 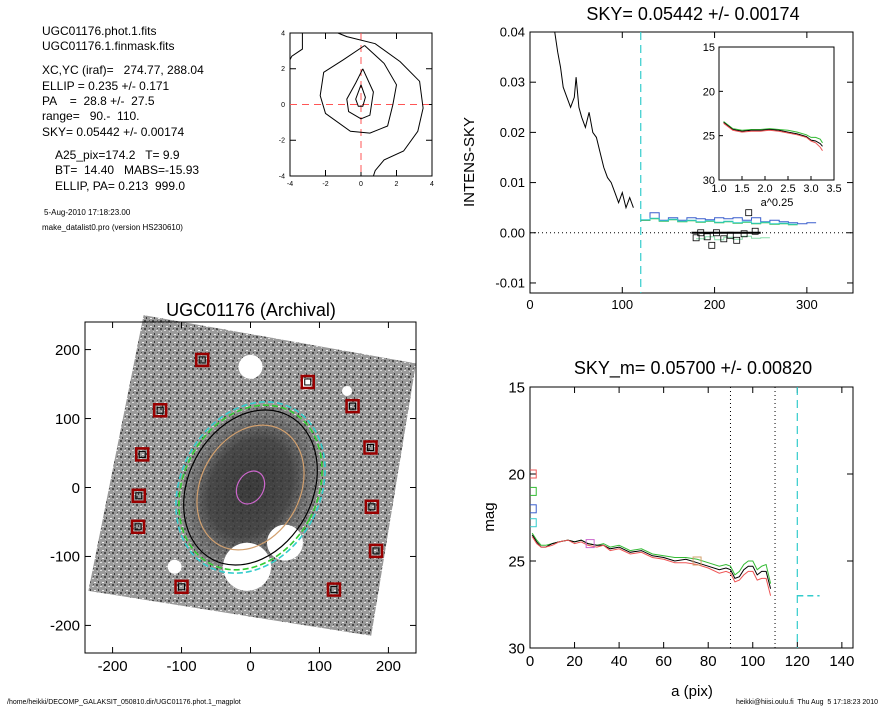 What do you see at coordinates (282, 141) in the screenshot?
I see `contour-ytick-label: -2` at bounding box center [282, 141].